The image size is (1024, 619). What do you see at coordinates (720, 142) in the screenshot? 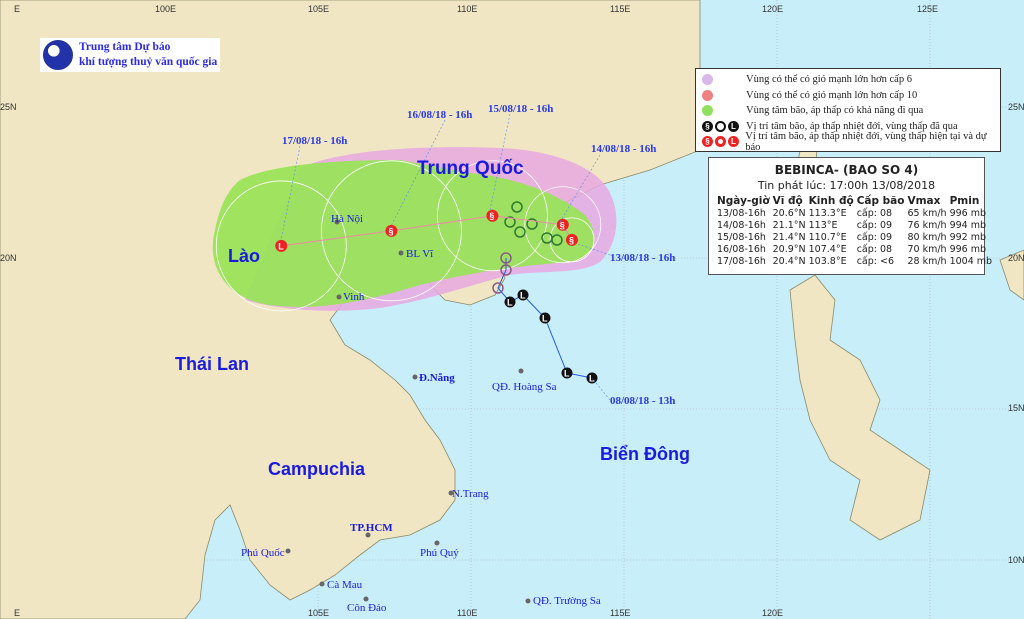
I see `depression-forecast-icon` at bounding box center [720, 142].